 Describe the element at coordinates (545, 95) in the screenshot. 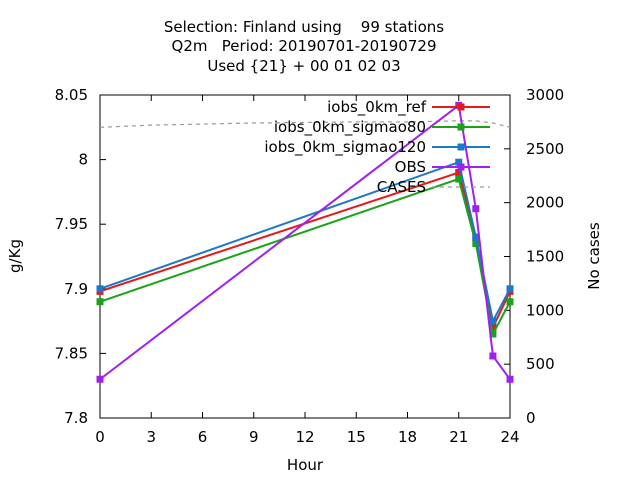

I see `y2-tick-label: 3000` at that location.